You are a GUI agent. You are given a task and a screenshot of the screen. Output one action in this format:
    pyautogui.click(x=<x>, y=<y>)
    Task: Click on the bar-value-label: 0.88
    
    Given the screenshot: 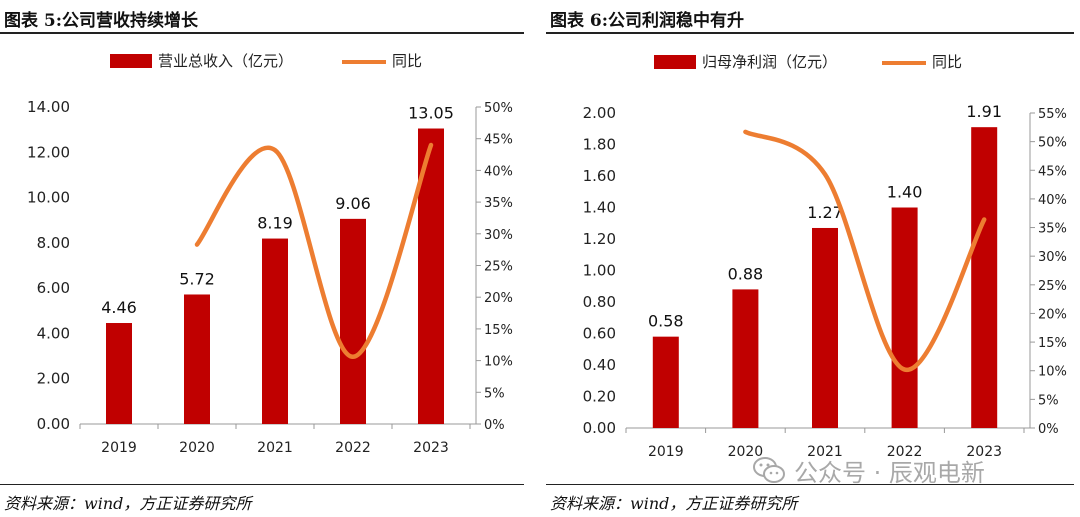 What is the action you would take?
    pyautogui.click(x=746, y=273)
    